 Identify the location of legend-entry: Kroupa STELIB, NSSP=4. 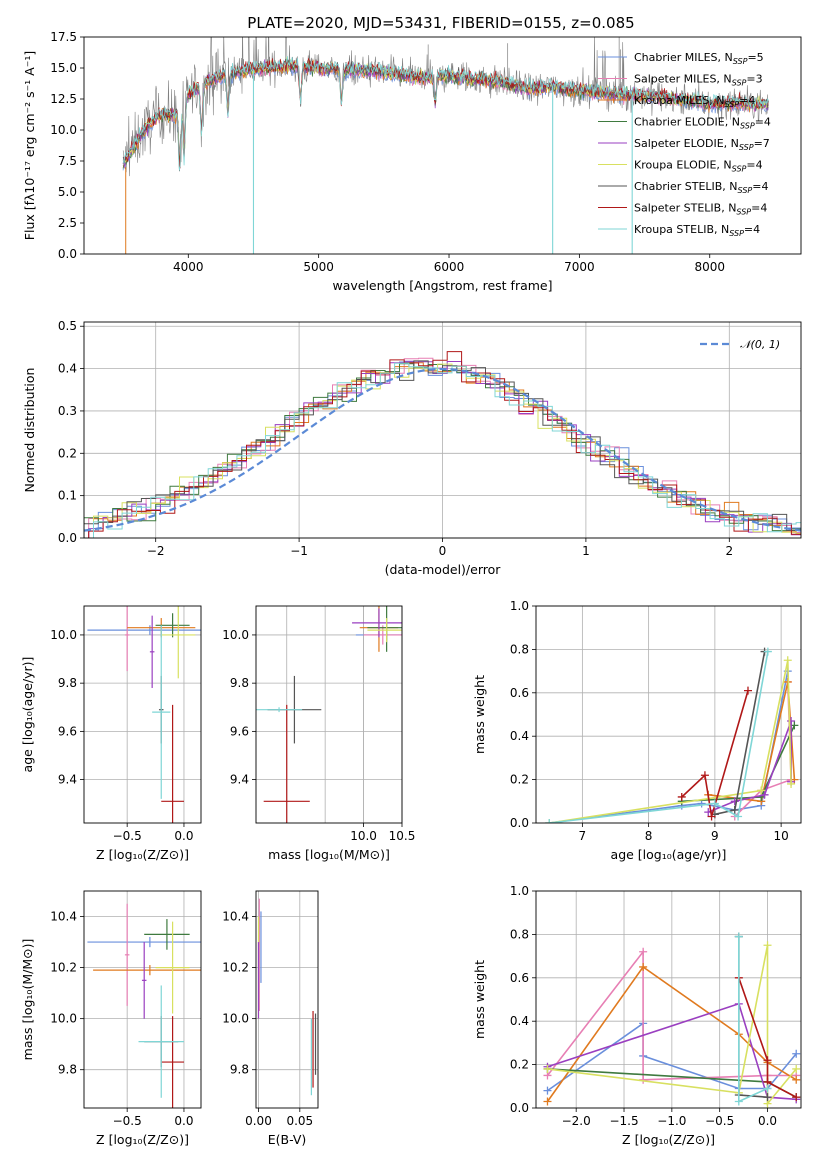
(697, 230).